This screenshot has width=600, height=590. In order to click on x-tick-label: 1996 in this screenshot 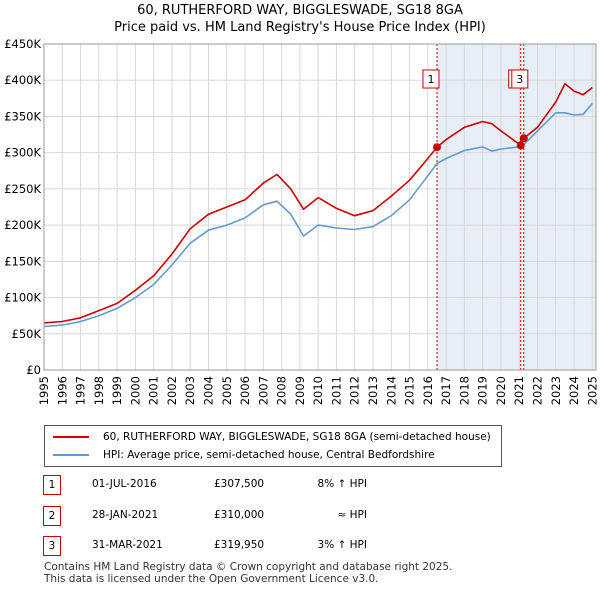, I will do `click(62, 390)`.